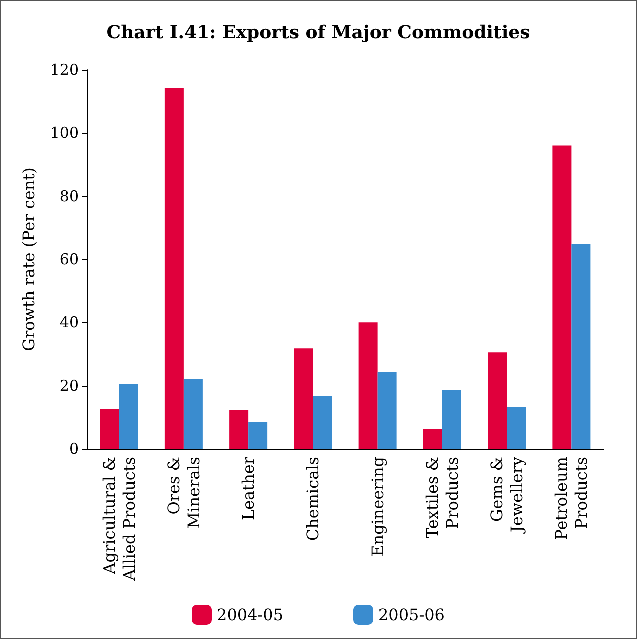  I want to click on y-tick-label: 80, so click(69, 196).